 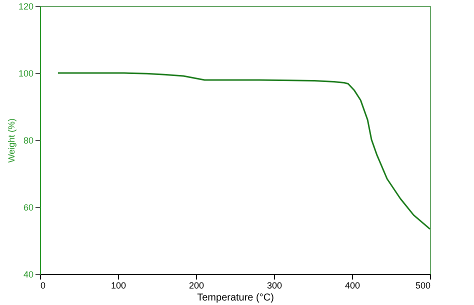 I want to click on x-tick-label: 500, so click(x=422, y=285).